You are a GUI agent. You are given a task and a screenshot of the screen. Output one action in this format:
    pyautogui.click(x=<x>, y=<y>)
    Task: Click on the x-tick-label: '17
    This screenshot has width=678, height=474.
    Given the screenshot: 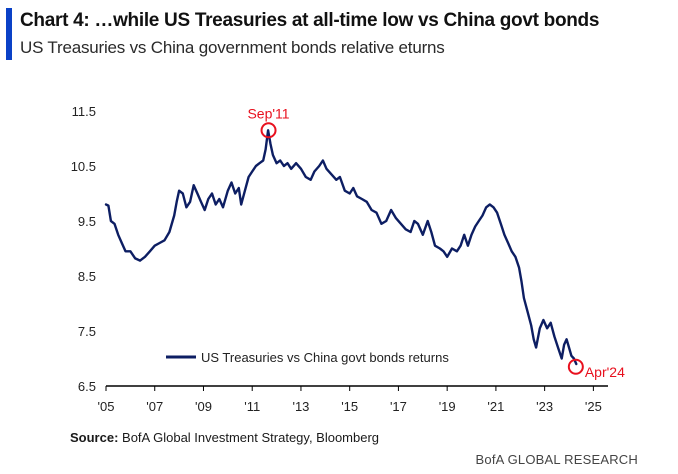 What is the action you would take?
    pyautogui.click(x=398, y=406)
    